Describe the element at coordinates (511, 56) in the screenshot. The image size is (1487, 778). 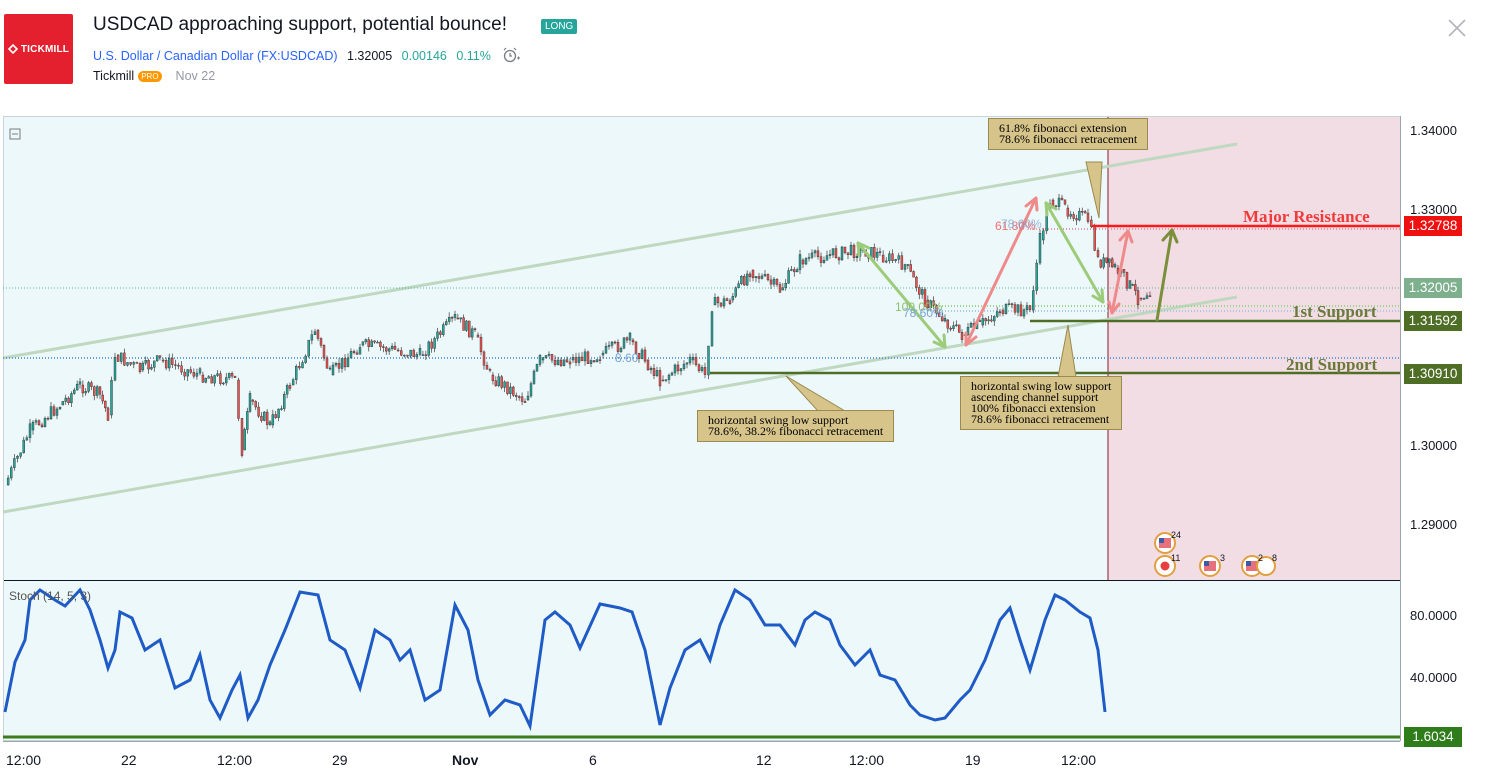
I see `alarm-clock-icon` at that location.